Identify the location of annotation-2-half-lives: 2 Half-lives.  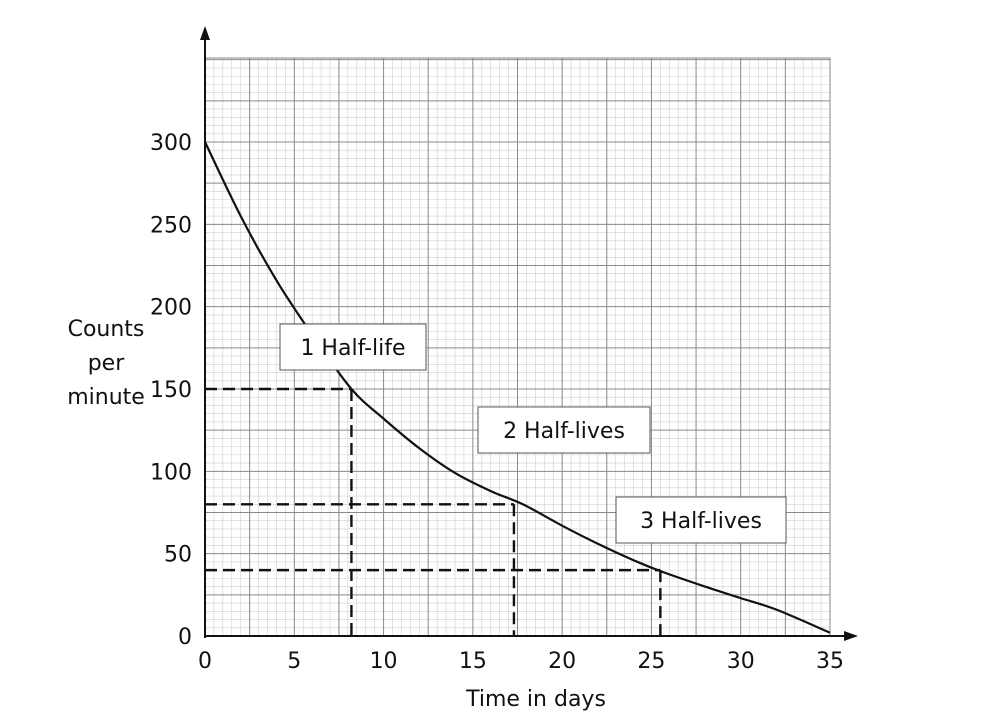
(564, 430).